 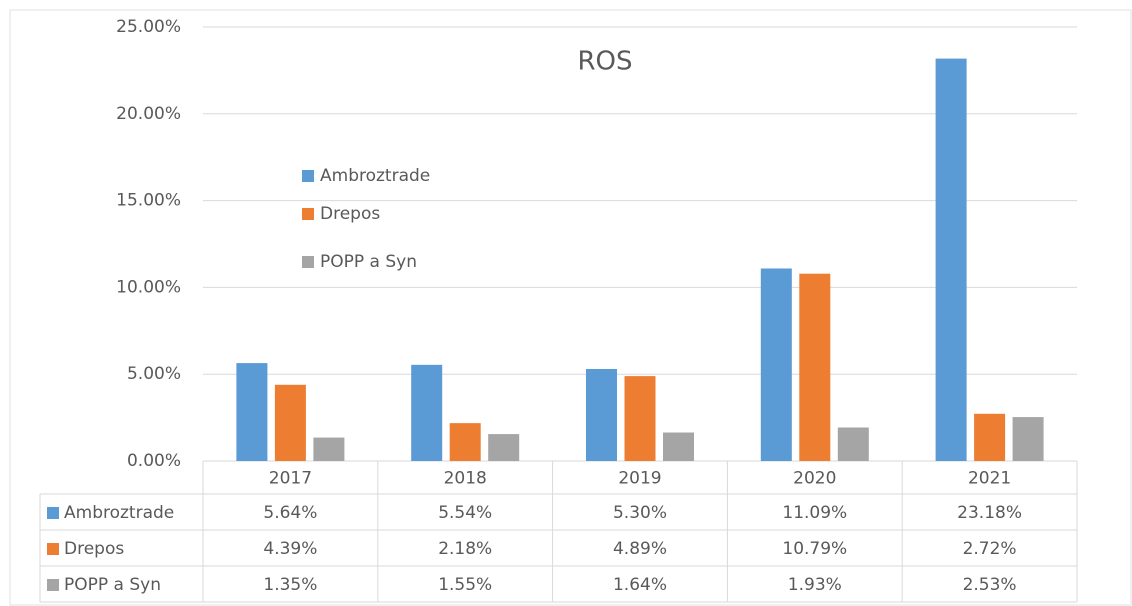 I want to click on y-tick-label: 20.00%, so click(x=148, y=114).